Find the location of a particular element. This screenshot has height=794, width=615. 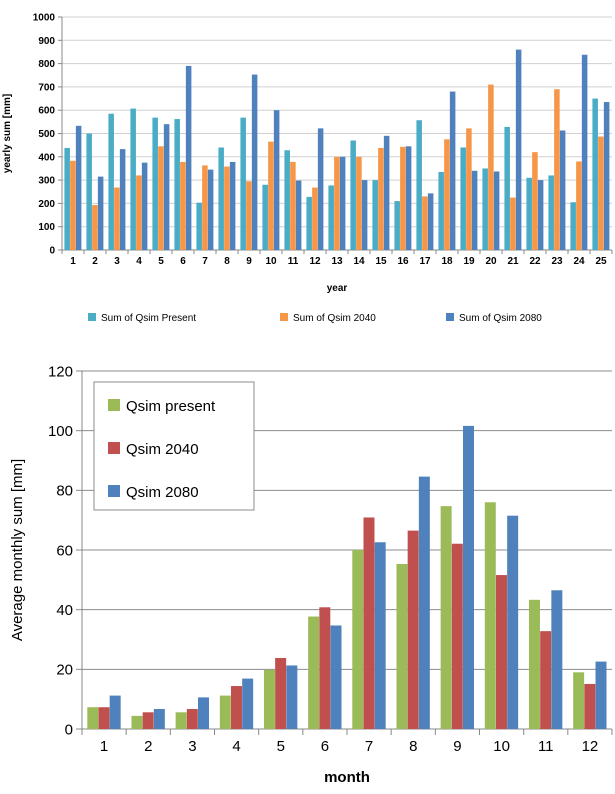

legend-box is located at coordinates (174, 446).